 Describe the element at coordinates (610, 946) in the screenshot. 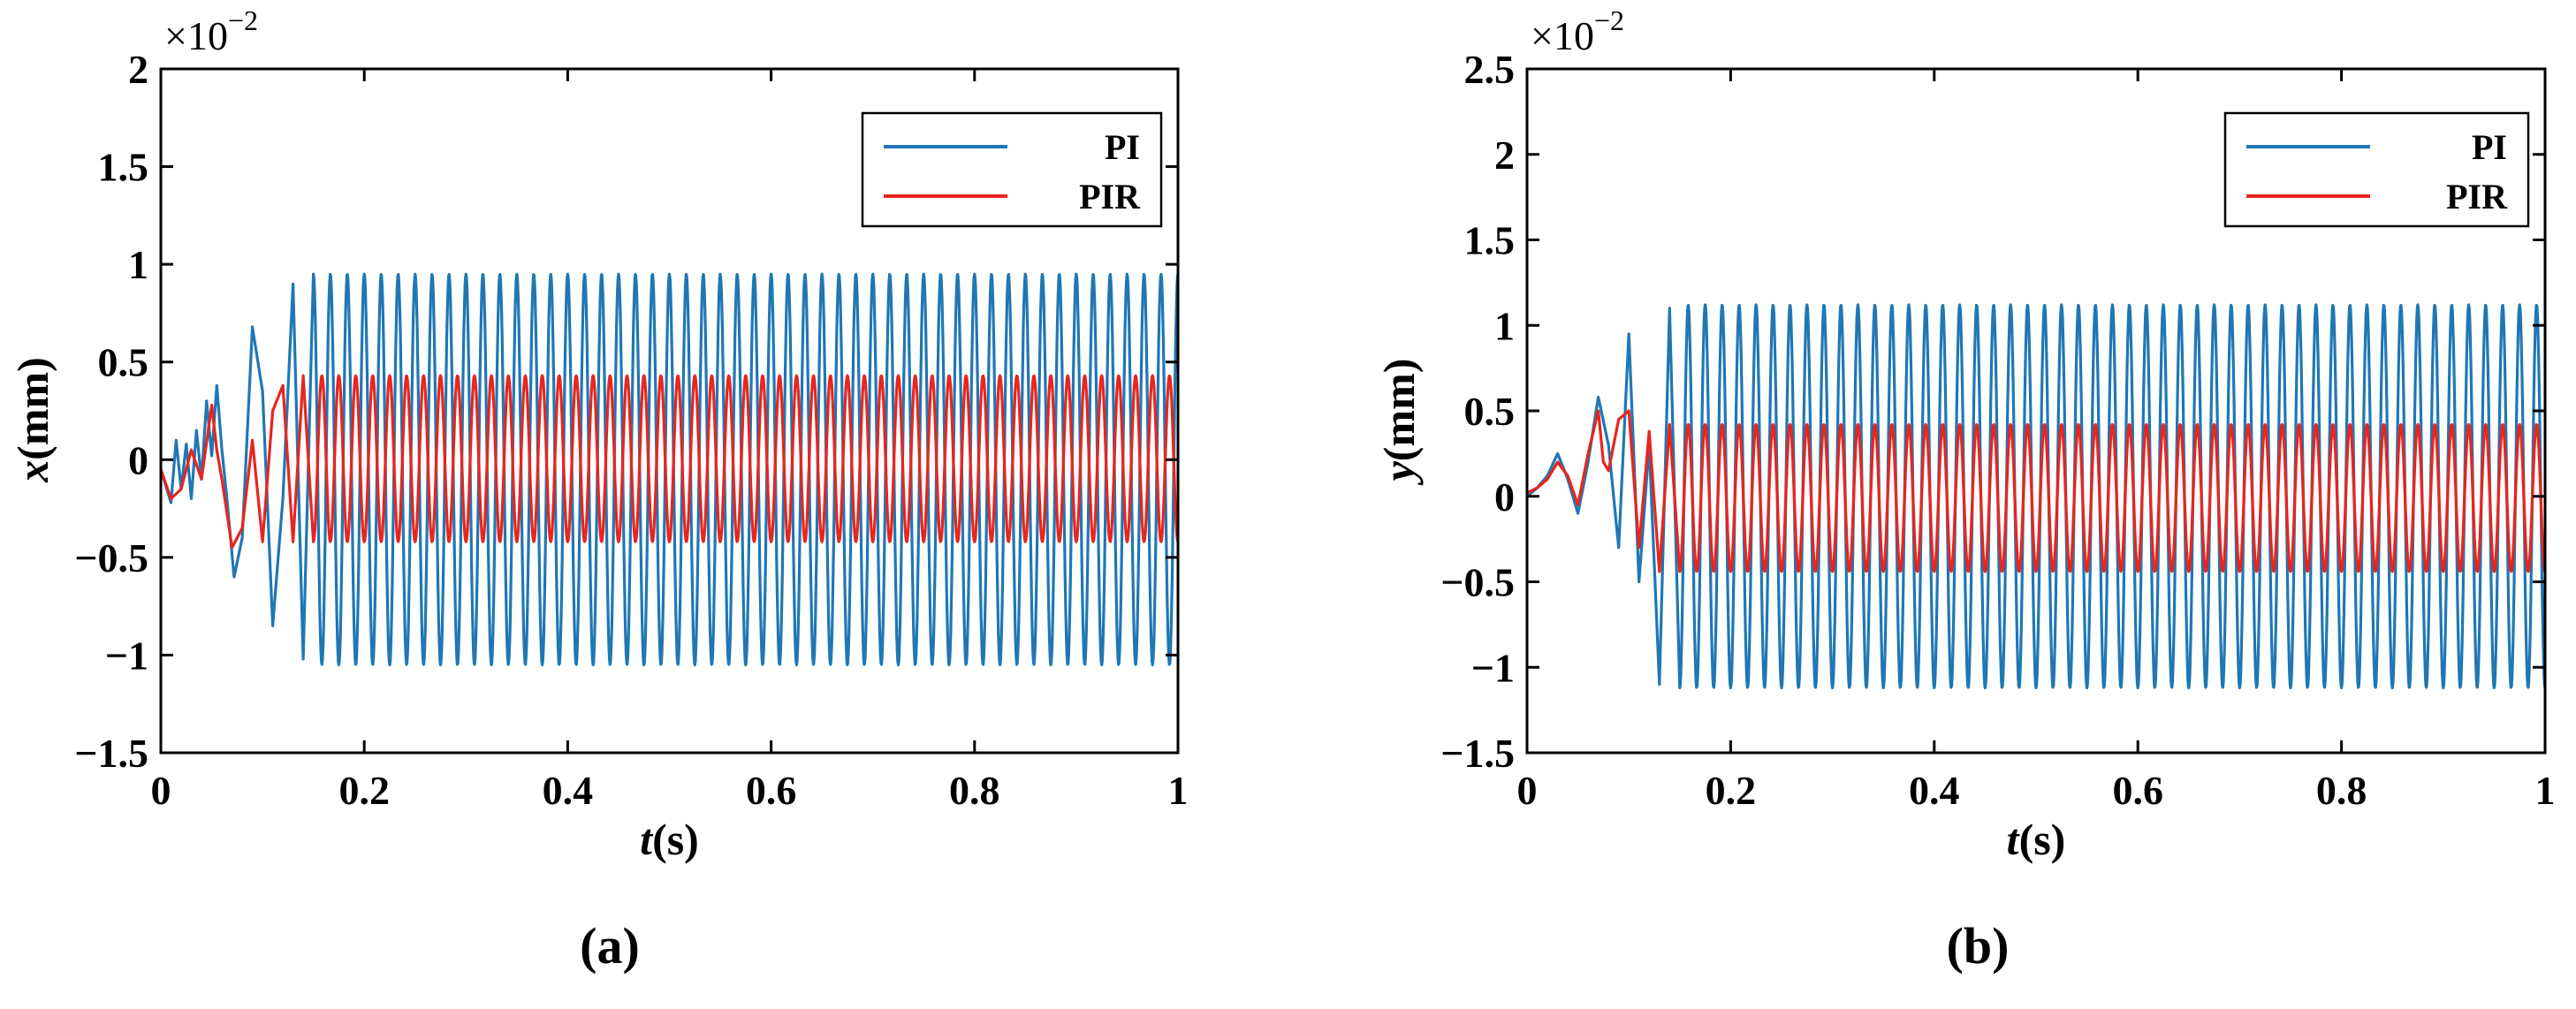

I see `panel-label: (a)` at that location.